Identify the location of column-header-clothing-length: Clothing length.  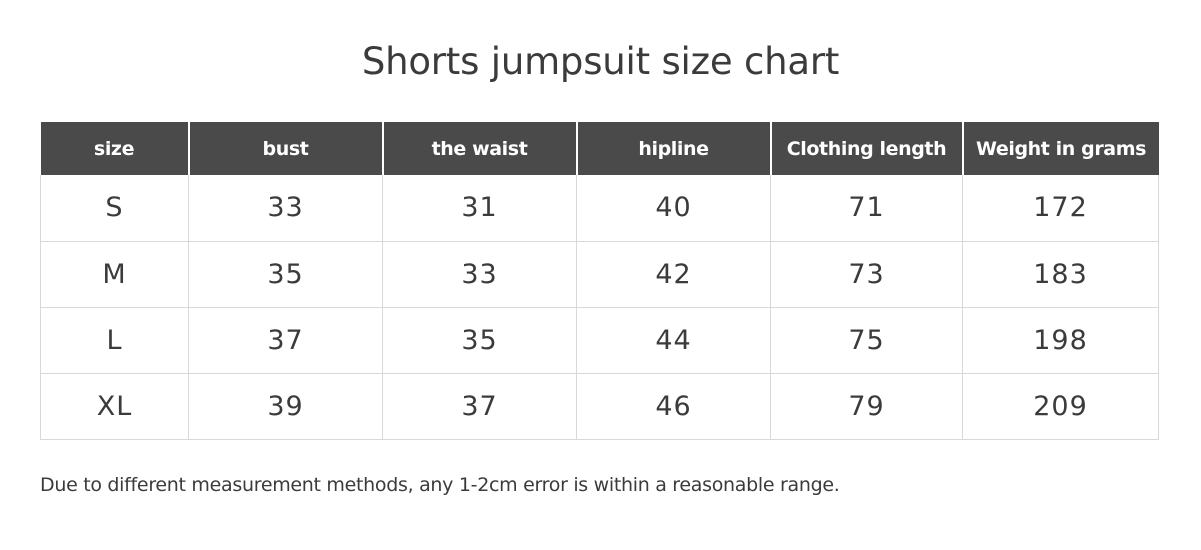
(867, 148).